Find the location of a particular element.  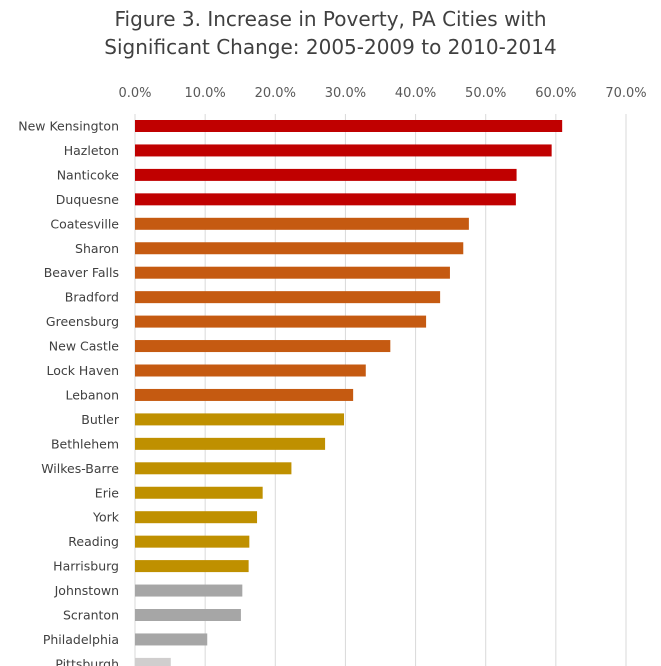

category-label: Bethlehem is located at coordinates (85, 443).